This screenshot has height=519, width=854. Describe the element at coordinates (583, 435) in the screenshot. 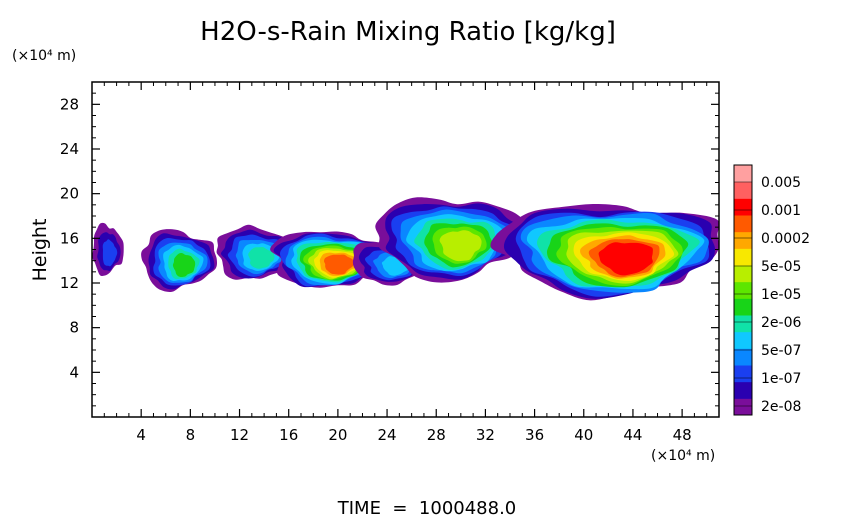

I see `x-tick-label: 40` at that location.